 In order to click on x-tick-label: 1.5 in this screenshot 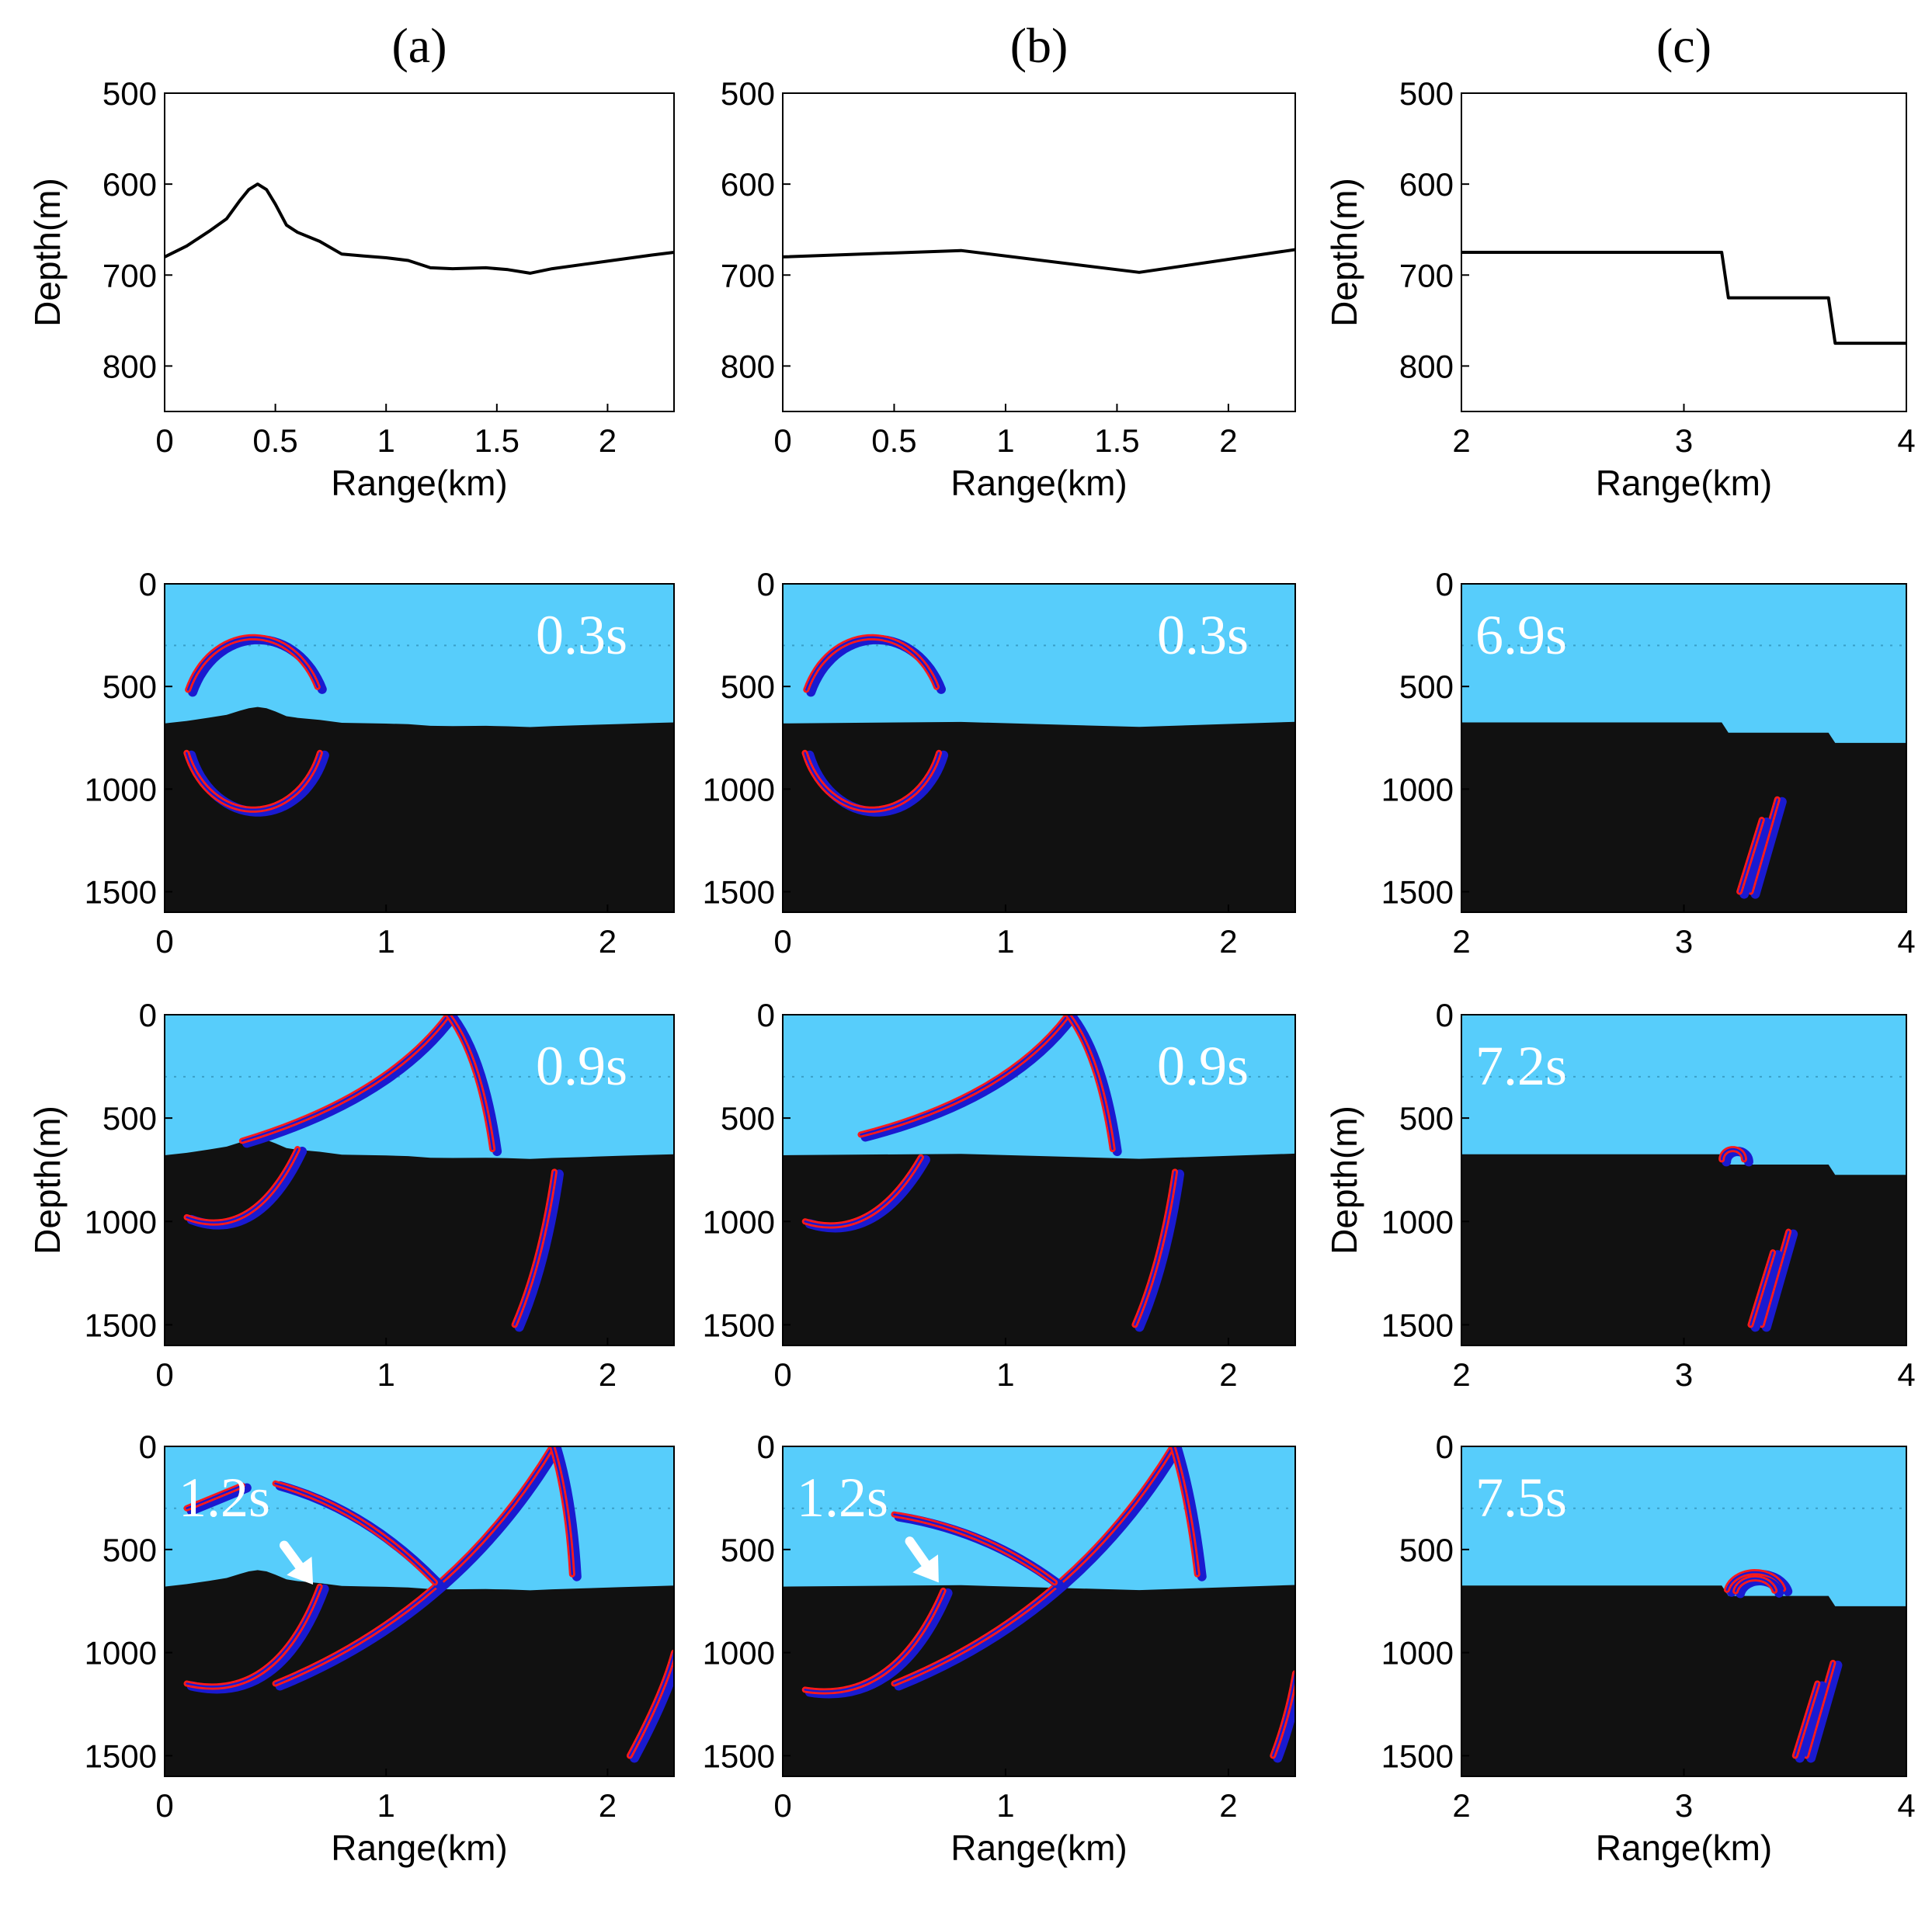, I will do `click(1116, 440)`.